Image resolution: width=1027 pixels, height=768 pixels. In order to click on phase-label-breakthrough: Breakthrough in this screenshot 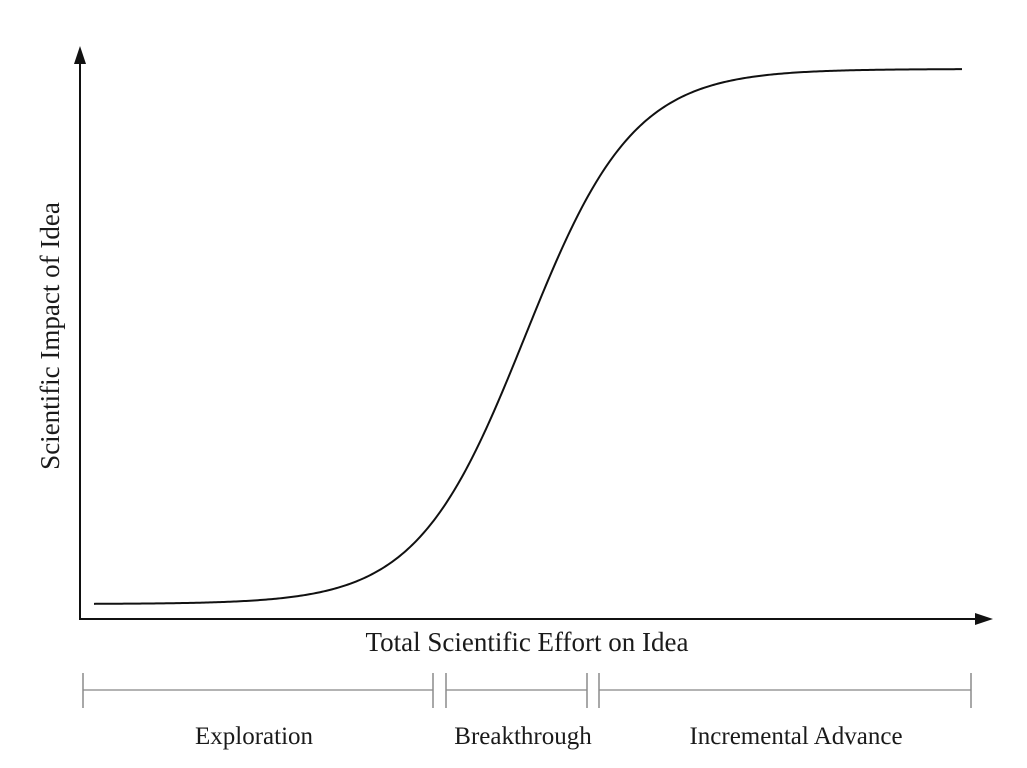, I will do `click(523, 736)`.